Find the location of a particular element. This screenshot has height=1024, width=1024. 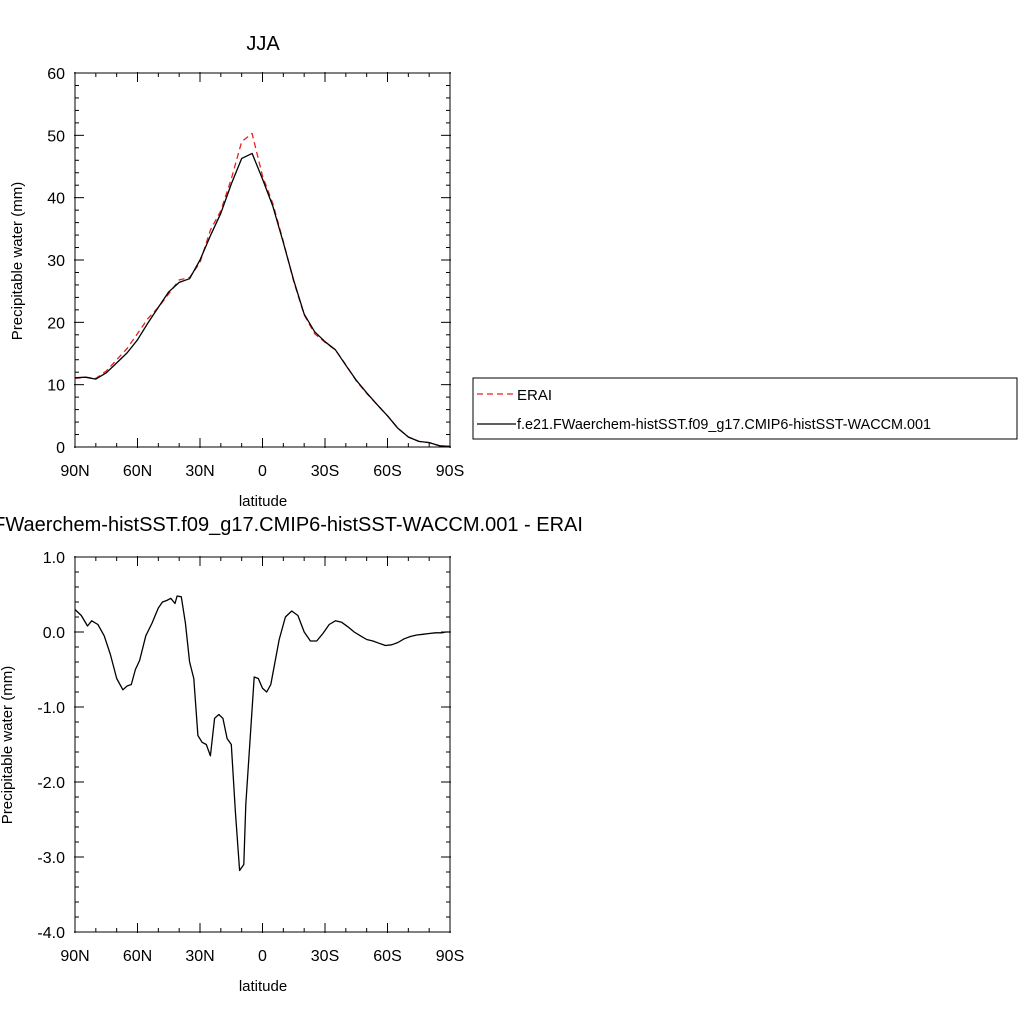

top-plot-frame is located at coordinates (262, 260).